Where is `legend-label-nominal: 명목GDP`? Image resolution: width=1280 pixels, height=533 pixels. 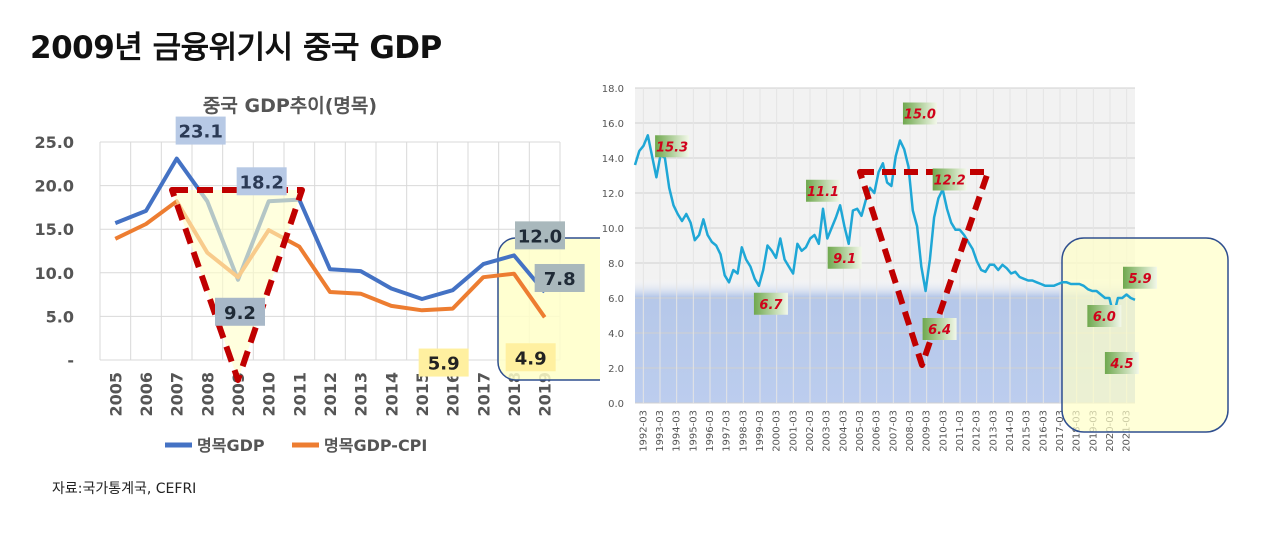 legend-label-nominal: 명목GDP is located at coordinates (231, 445).